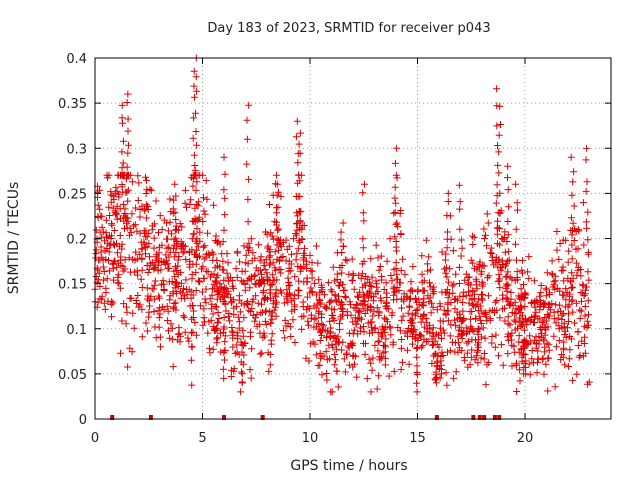 Image resolution: width=640 pixels, height=480 pixels. Describe the element at coordinates (479, 417) in the screenshot. I see `gap-marker` at that location.